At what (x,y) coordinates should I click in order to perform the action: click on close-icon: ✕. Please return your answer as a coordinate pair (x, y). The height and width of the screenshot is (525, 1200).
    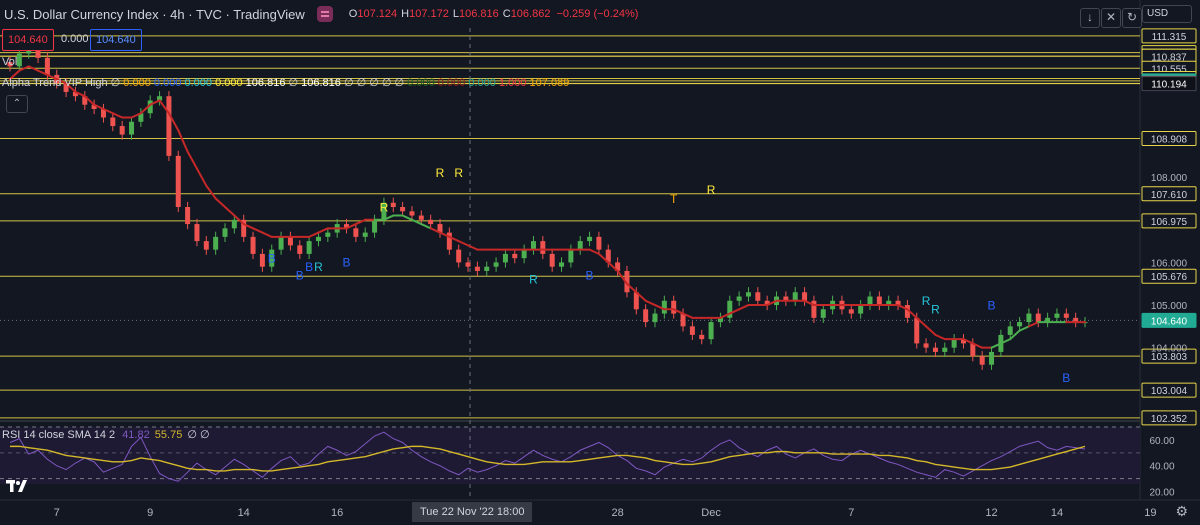
    Looking at the image, I should click on (1111, 18).